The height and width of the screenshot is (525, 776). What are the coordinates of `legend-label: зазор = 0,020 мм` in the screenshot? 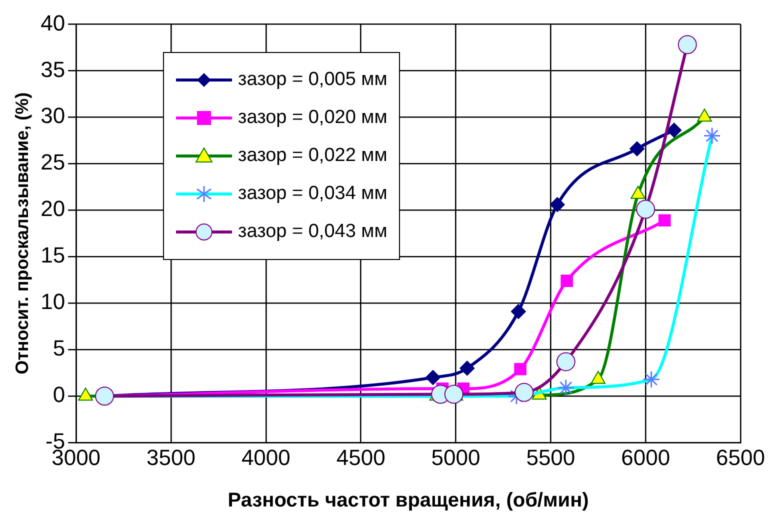 It's located at (313, 118).